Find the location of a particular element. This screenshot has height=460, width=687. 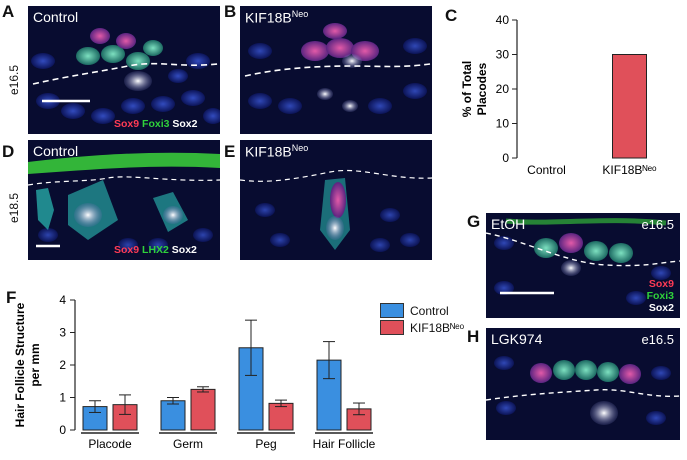

micrograph-d: Control Sox9 LHX2 Sox2 is located at coordinates (124, 200).